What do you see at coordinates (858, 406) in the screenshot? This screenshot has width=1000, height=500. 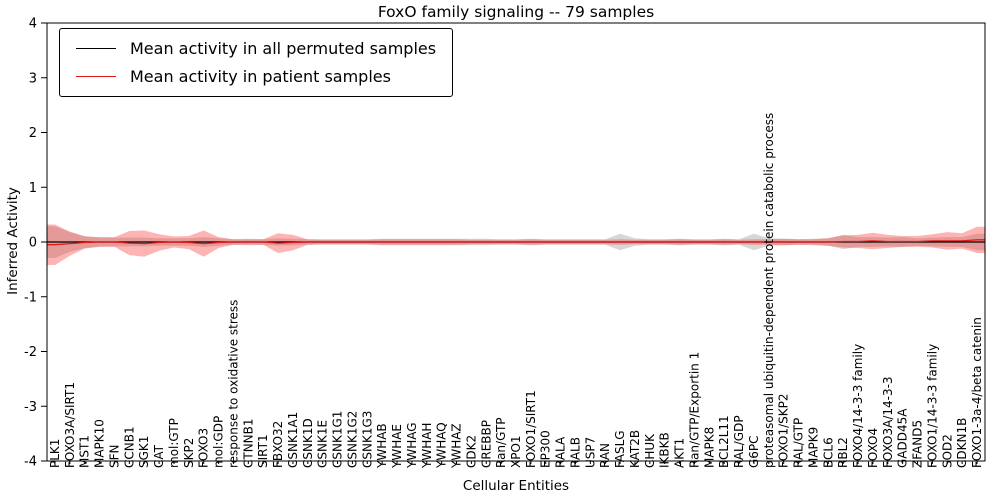 I see `svg-text: FOXO4/14-3-3 family` at bounding box center [858, 406].